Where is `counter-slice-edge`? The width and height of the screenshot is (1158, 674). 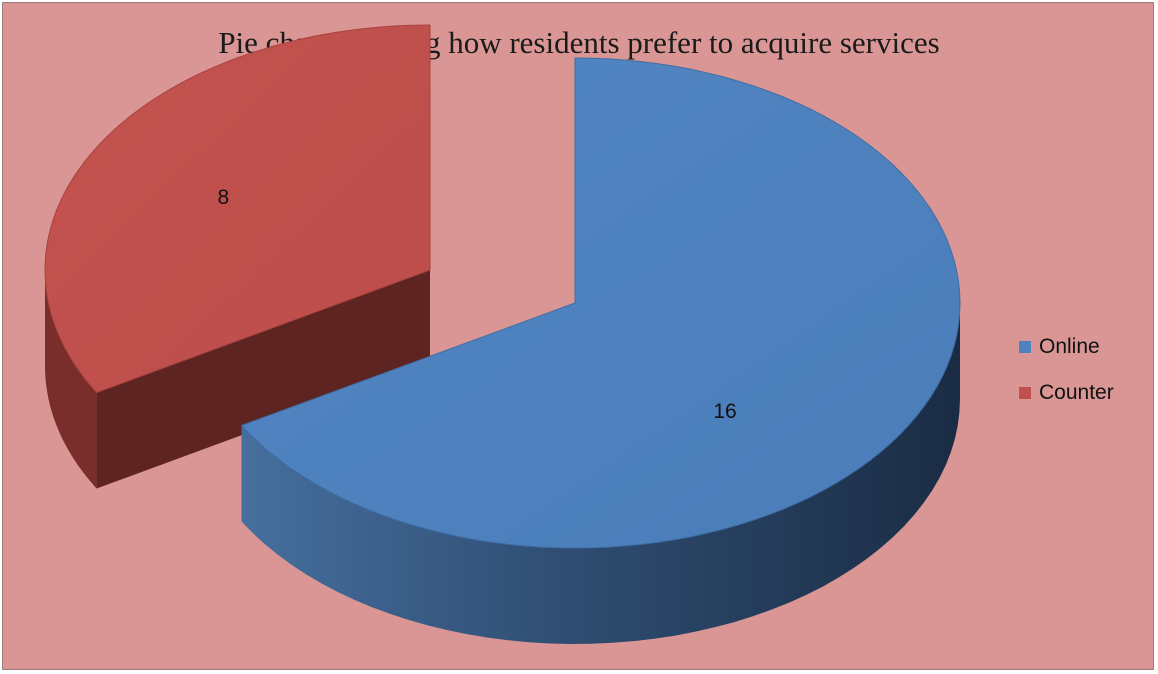 counter-slice-edge is located at coordinates (263, 379).